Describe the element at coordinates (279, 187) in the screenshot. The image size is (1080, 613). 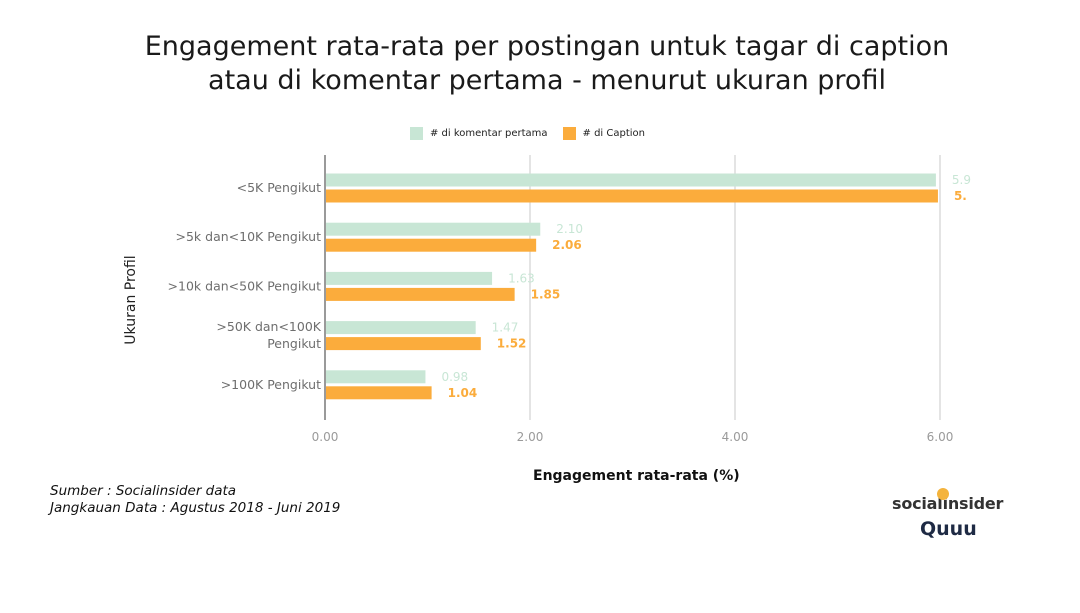
I see `y-tick-label: <5K Pengikut` at that location.